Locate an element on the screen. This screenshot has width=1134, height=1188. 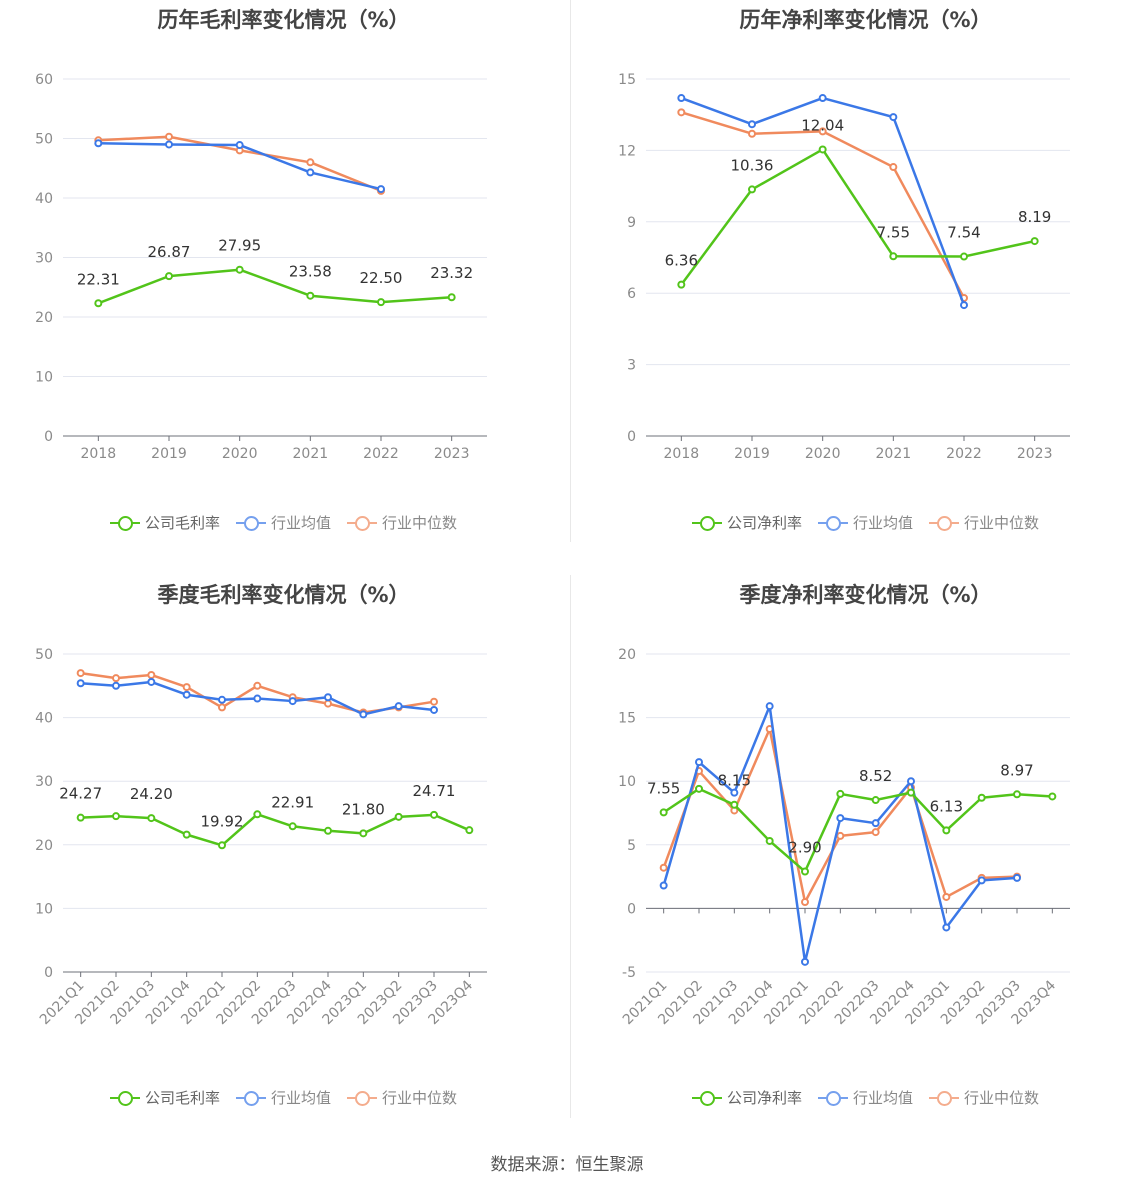
data-label: 8.52 is located at coordinates (875, 776).